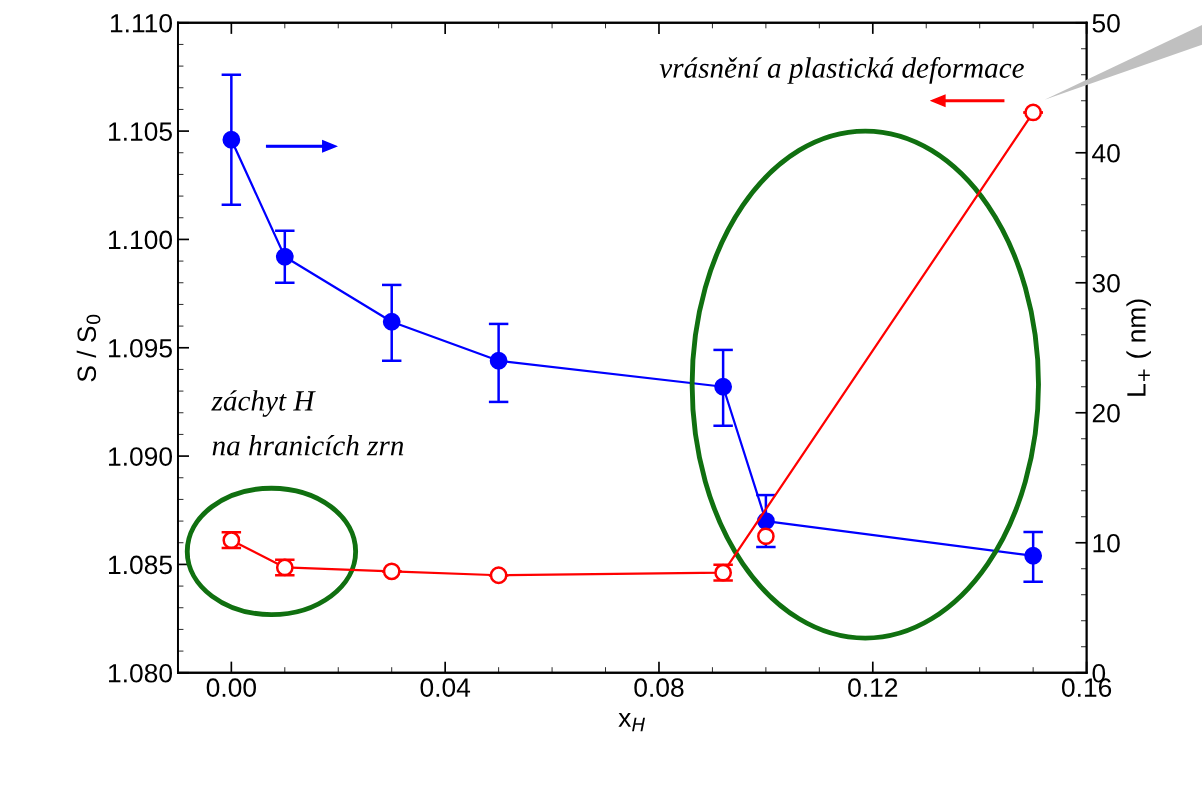 Image resolution: width=1202 pixels, height=785 pixels. What do you see at coordinates (307, 423) in the screenshot?
I see `annotation: záchyt H na hranicích zrn` at bounding box center [307, 423].